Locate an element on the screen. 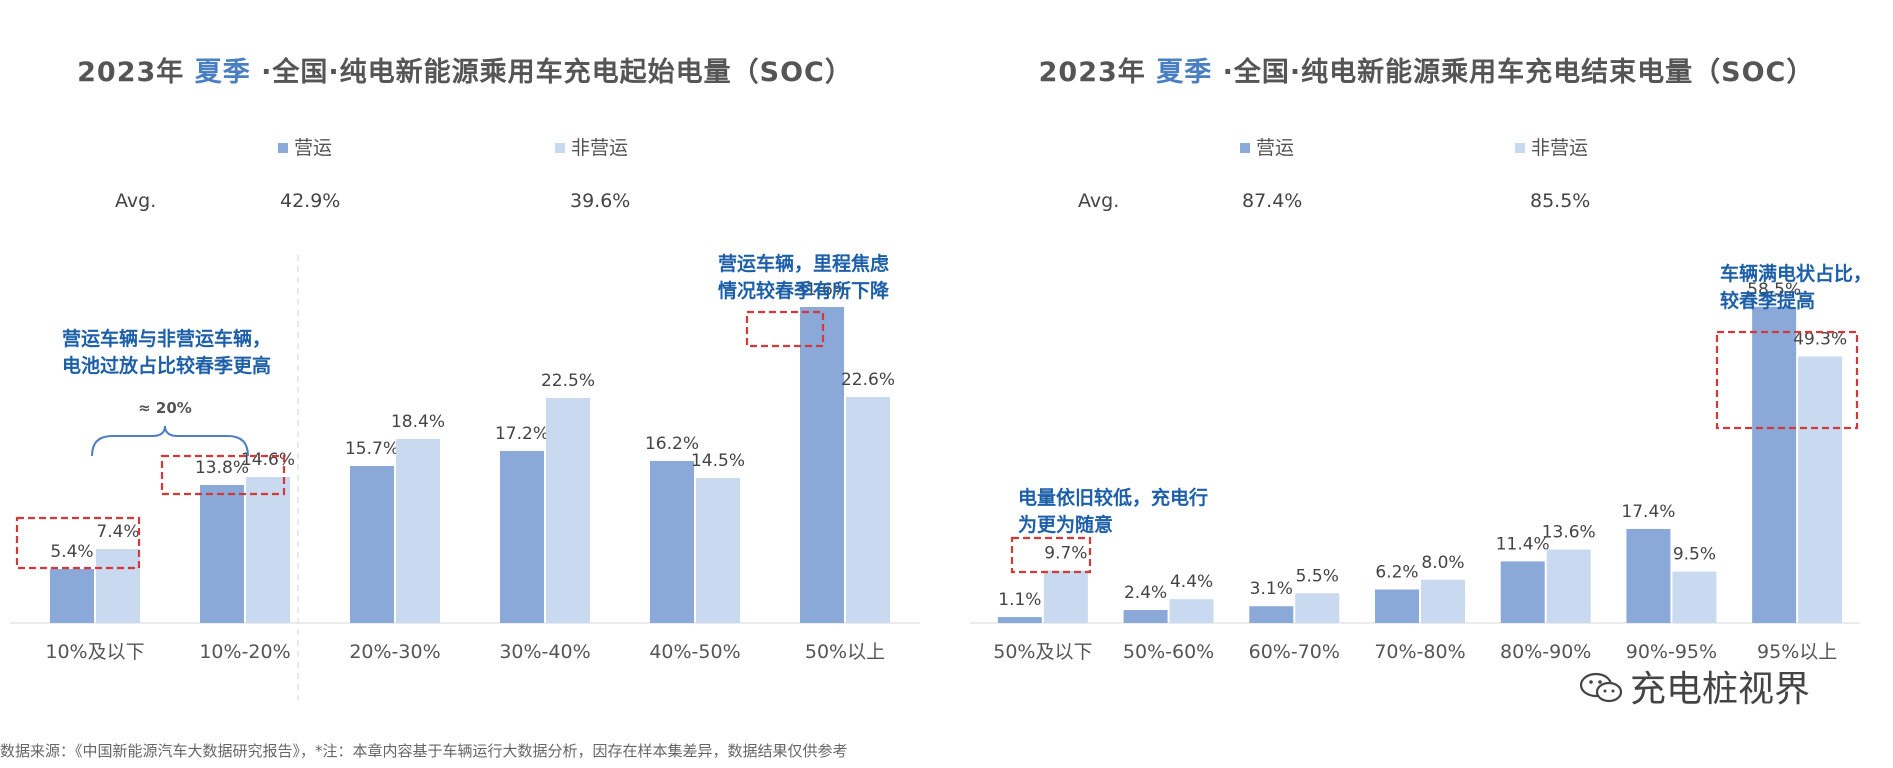 The width and height of the screenshot is (1893, 768). title-rest: ·全国·纯电新能源乘用车充电起始电量（SOC） is located at coordinates (557, 72).